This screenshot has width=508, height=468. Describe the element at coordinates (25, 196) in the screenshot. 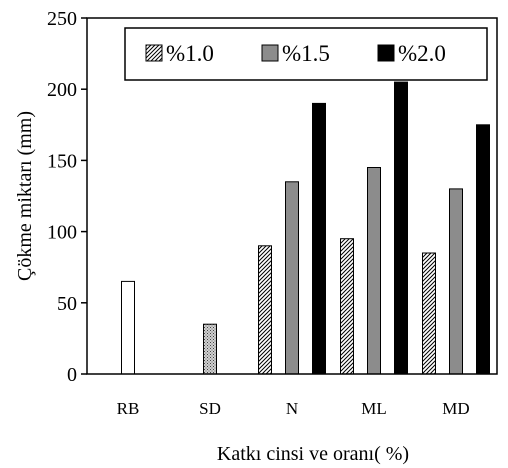

I see `y-axis-title: Çökme miktarı (mm)` at that location.